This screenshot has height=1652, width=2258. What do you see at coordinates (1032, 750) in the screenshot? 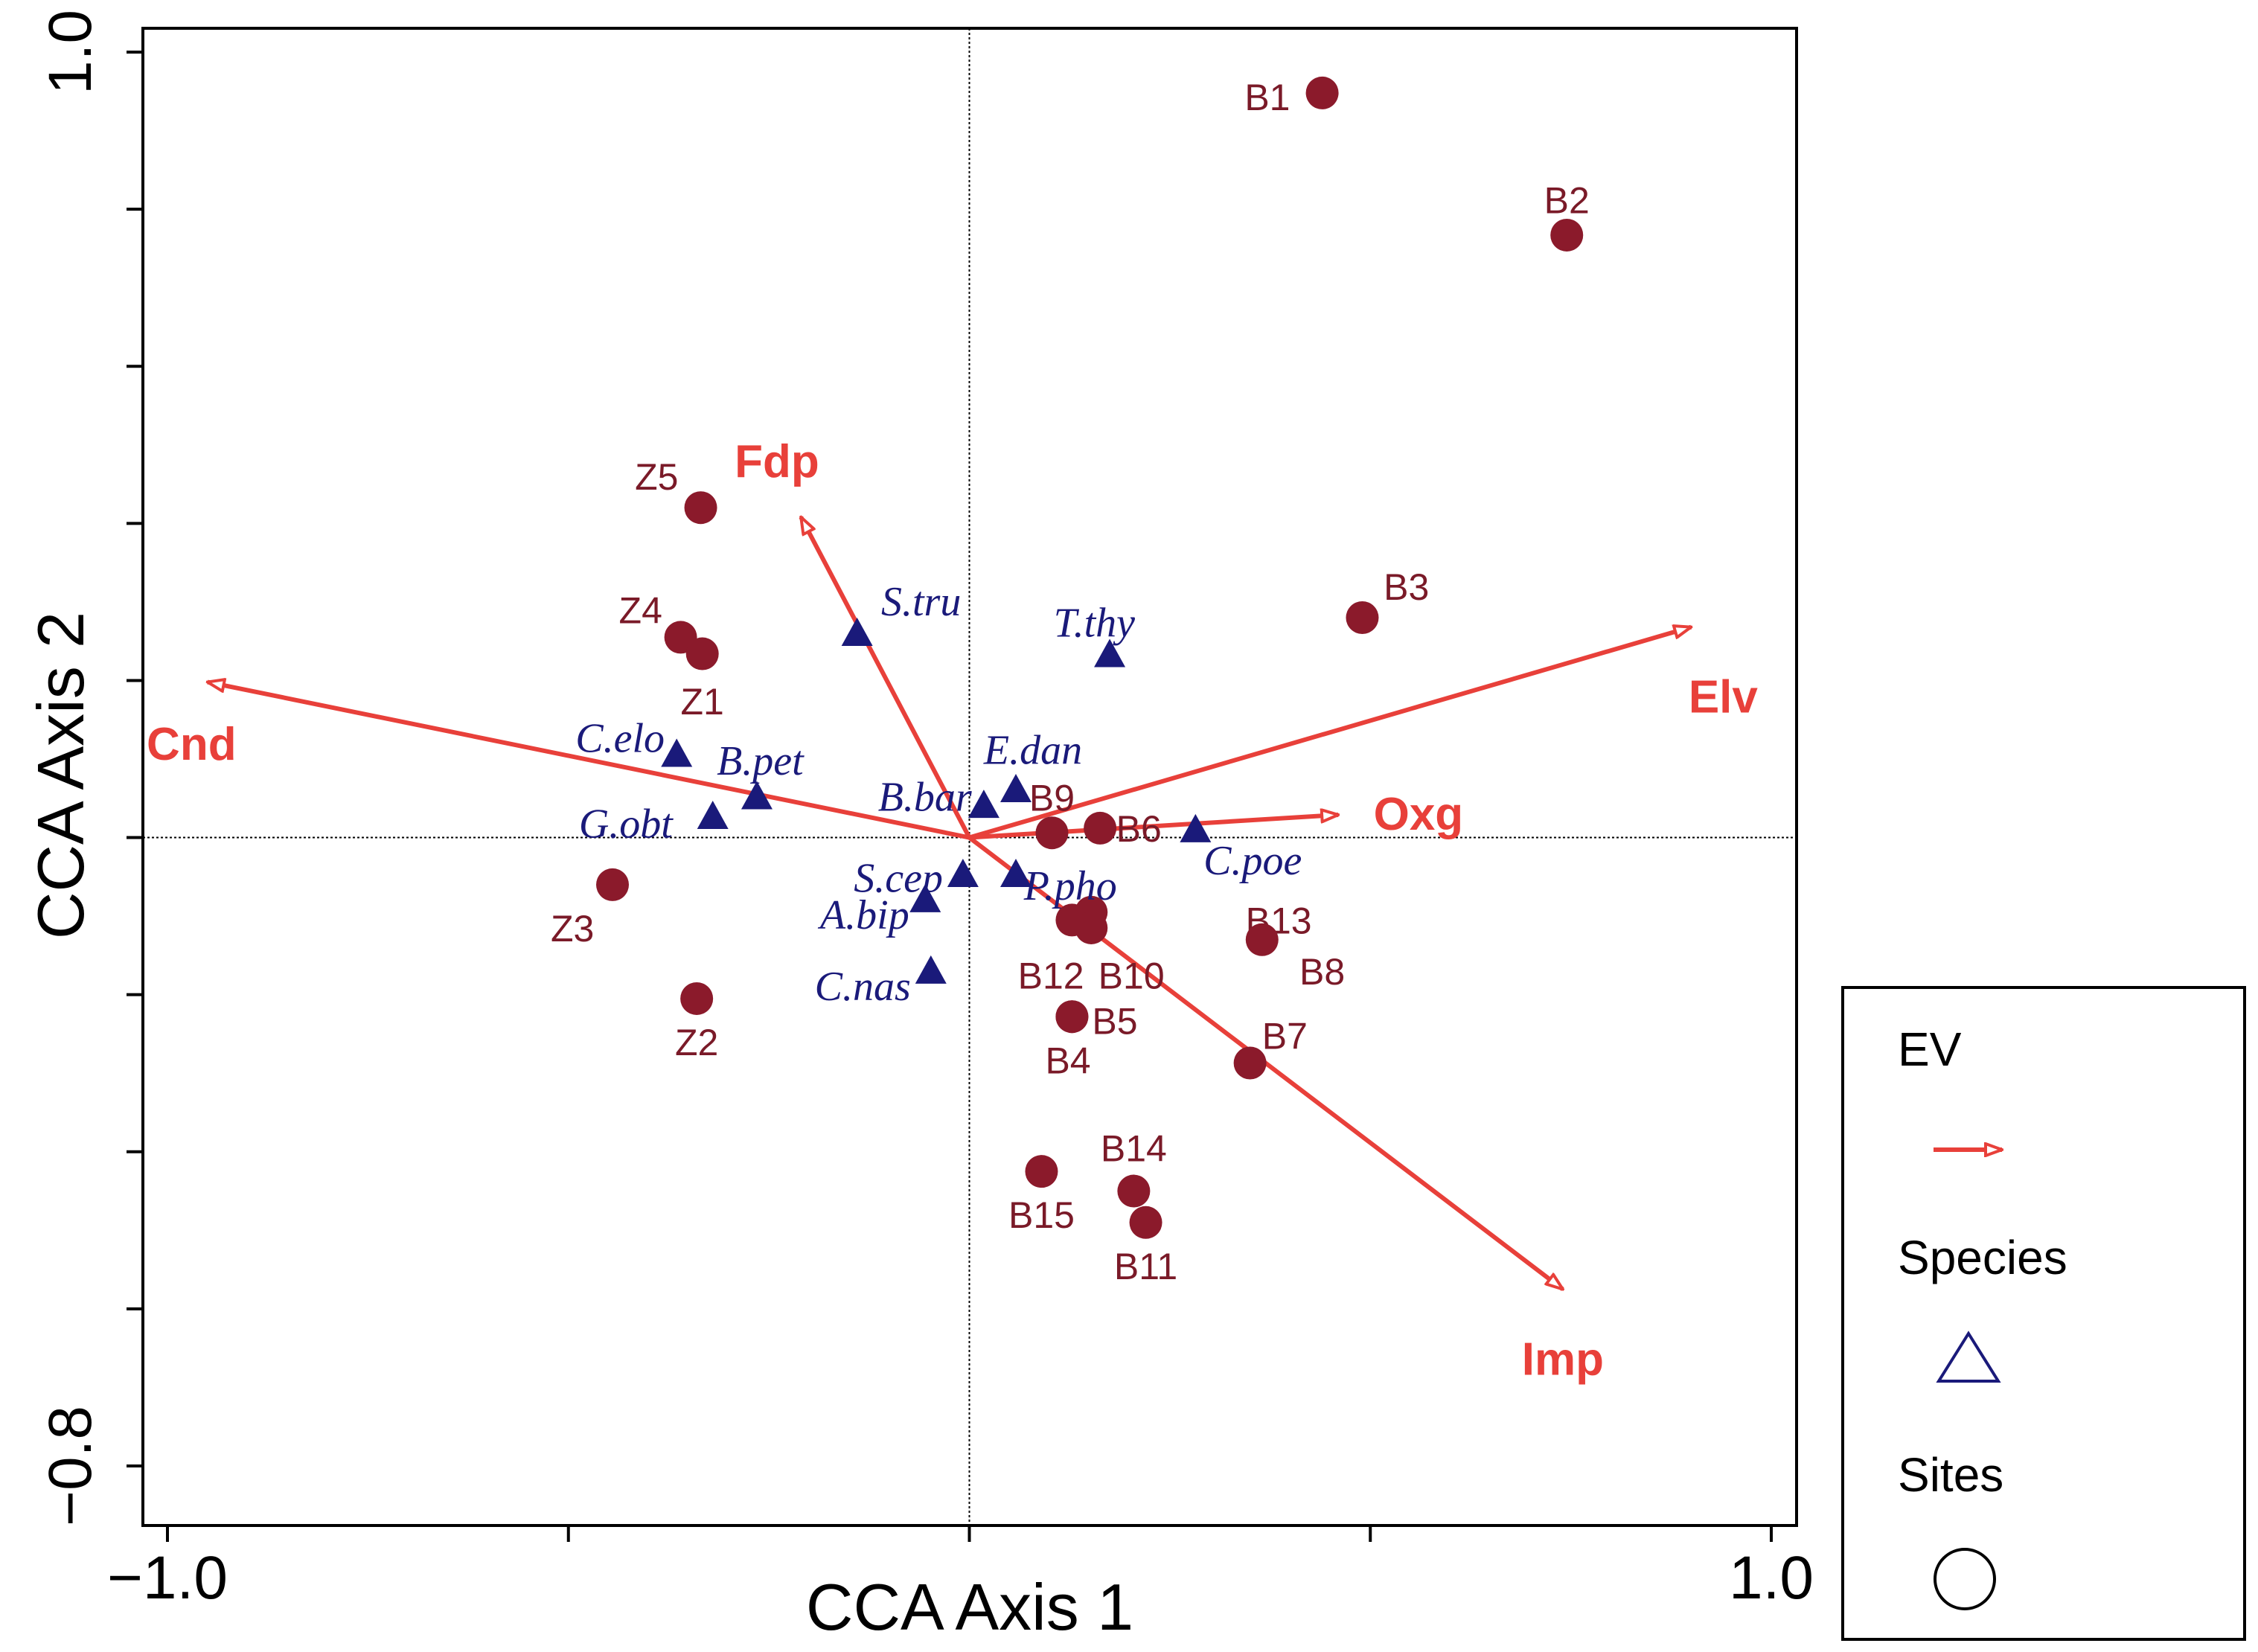
I see `species-label-e-dan: E.dan` at bounding box center [1032, 750].